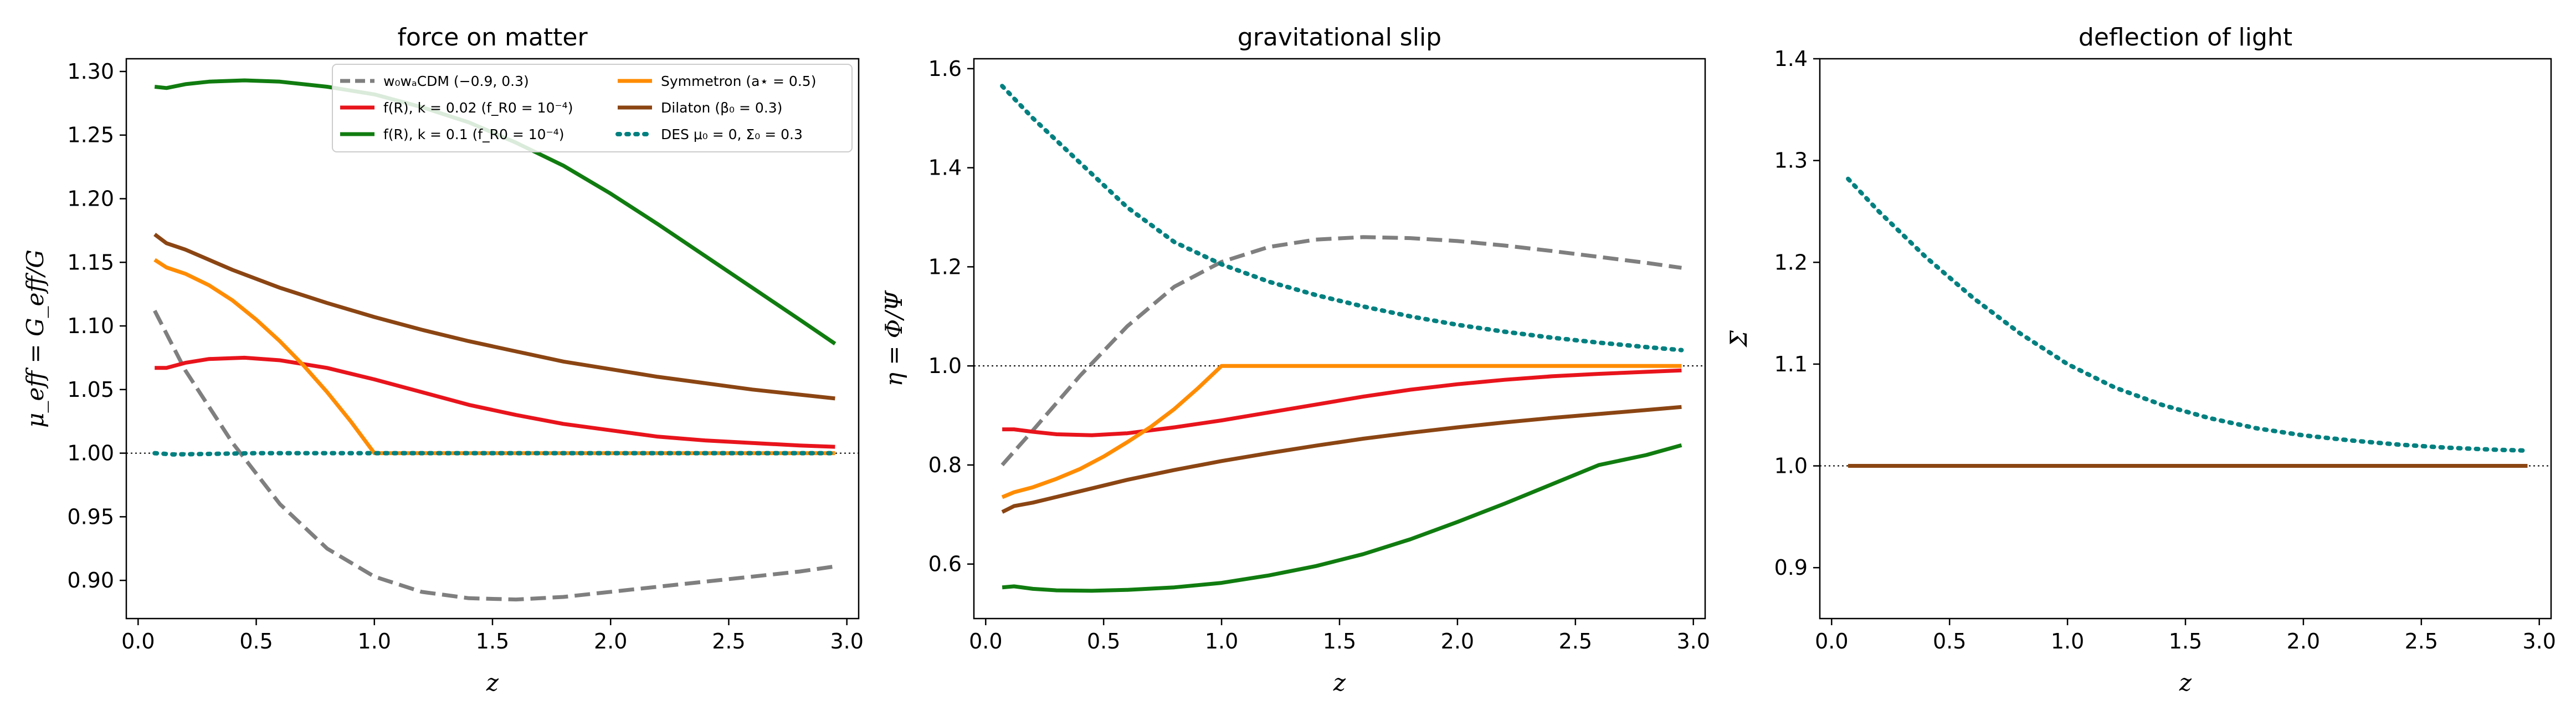  What do you see at coordinates (90, 453) in the screenshot?
I see `y-tick-label: 1.00` at bounding box center [90, 453].